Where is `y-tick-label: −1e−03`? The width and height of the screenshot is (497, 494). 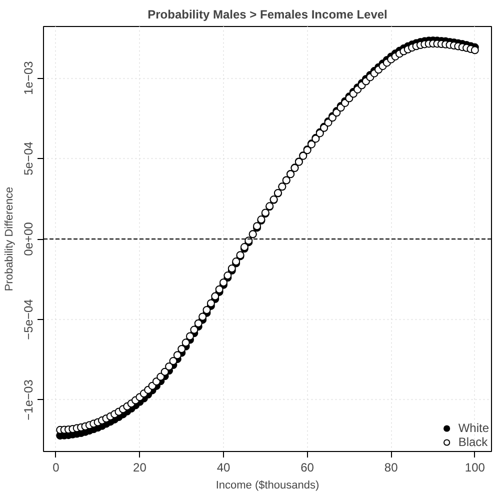 y-tick-label: −1e−03 is located at coordinates (29, 399).